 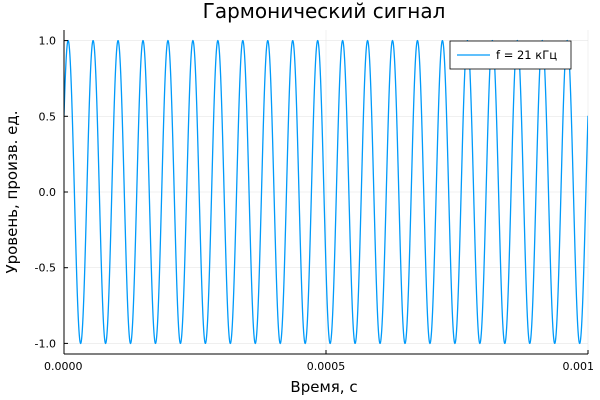 What do you see at coordinates (48, 192) in the screenshot?
I see `y-tick-label-2: 0.0` at bounding box center [48, 192].